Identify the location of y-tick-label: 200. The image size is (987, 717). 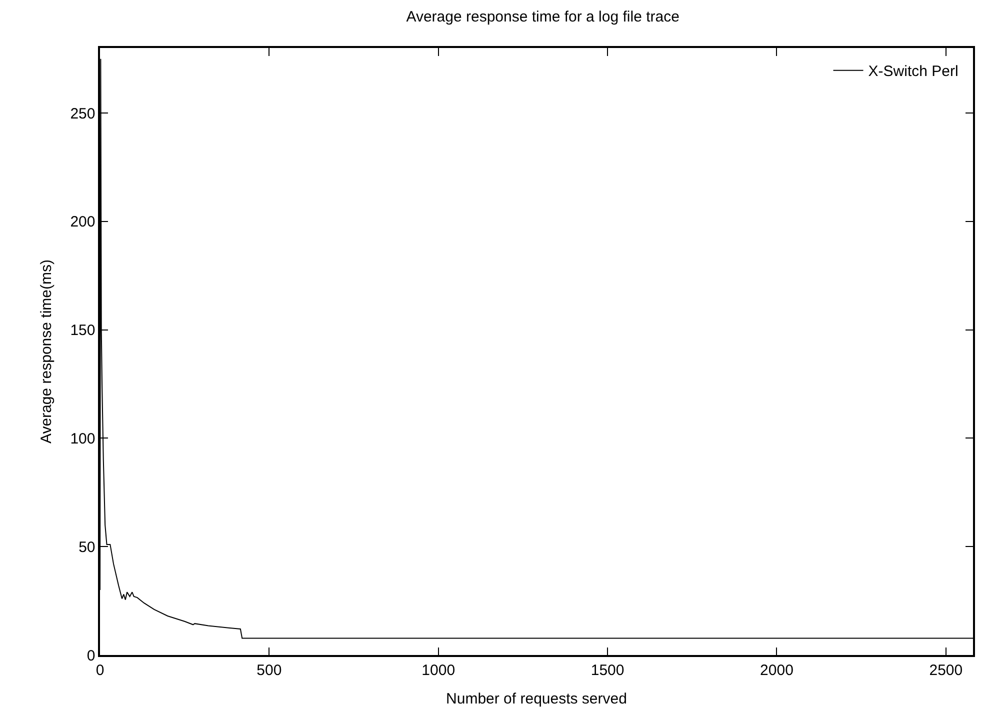
(83, 222).